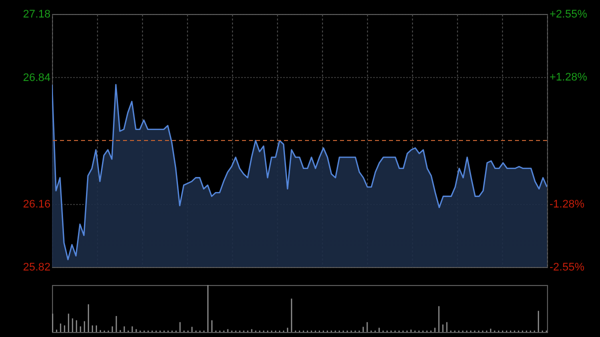  I want to click on y-tick-label: 27.18, so click(36, 14).